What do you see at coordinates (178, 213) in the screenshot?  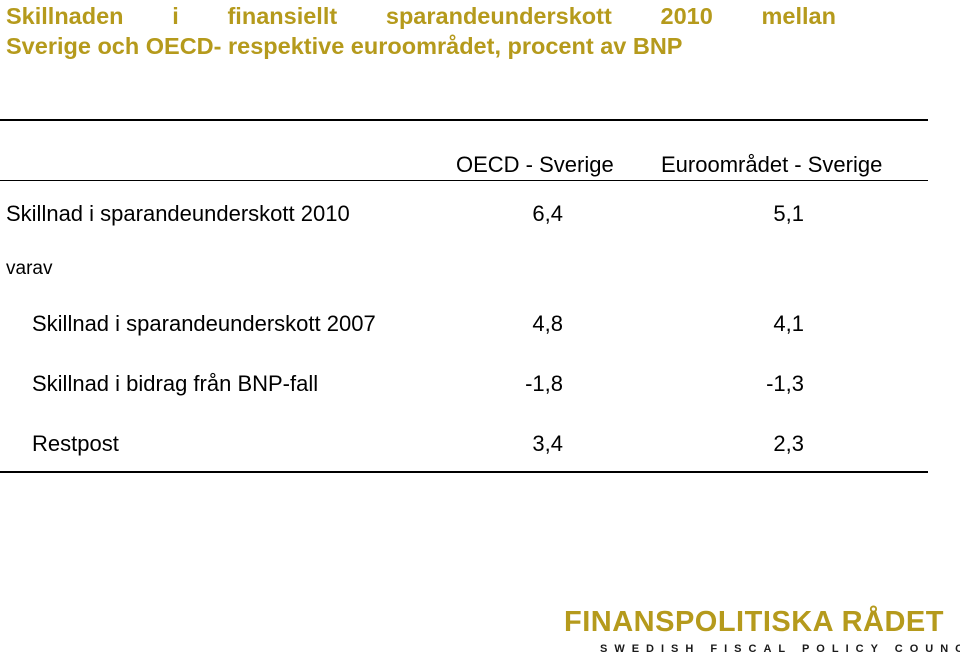 I see `row-label-skillnad-2010: Skillnad i sparandeunderskott 2010` at bounding box center [178, 213].